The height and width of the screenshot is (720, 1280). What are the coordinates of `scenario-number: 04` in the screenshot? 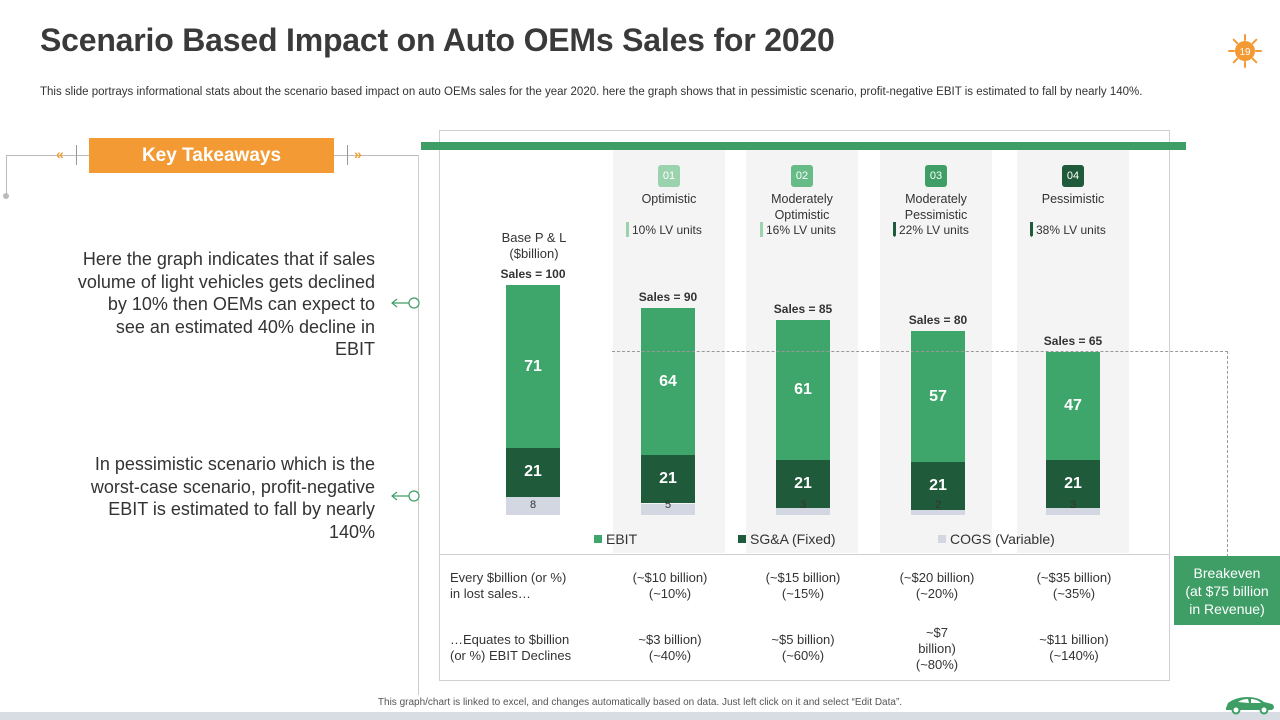 It's located at (1073, 176).